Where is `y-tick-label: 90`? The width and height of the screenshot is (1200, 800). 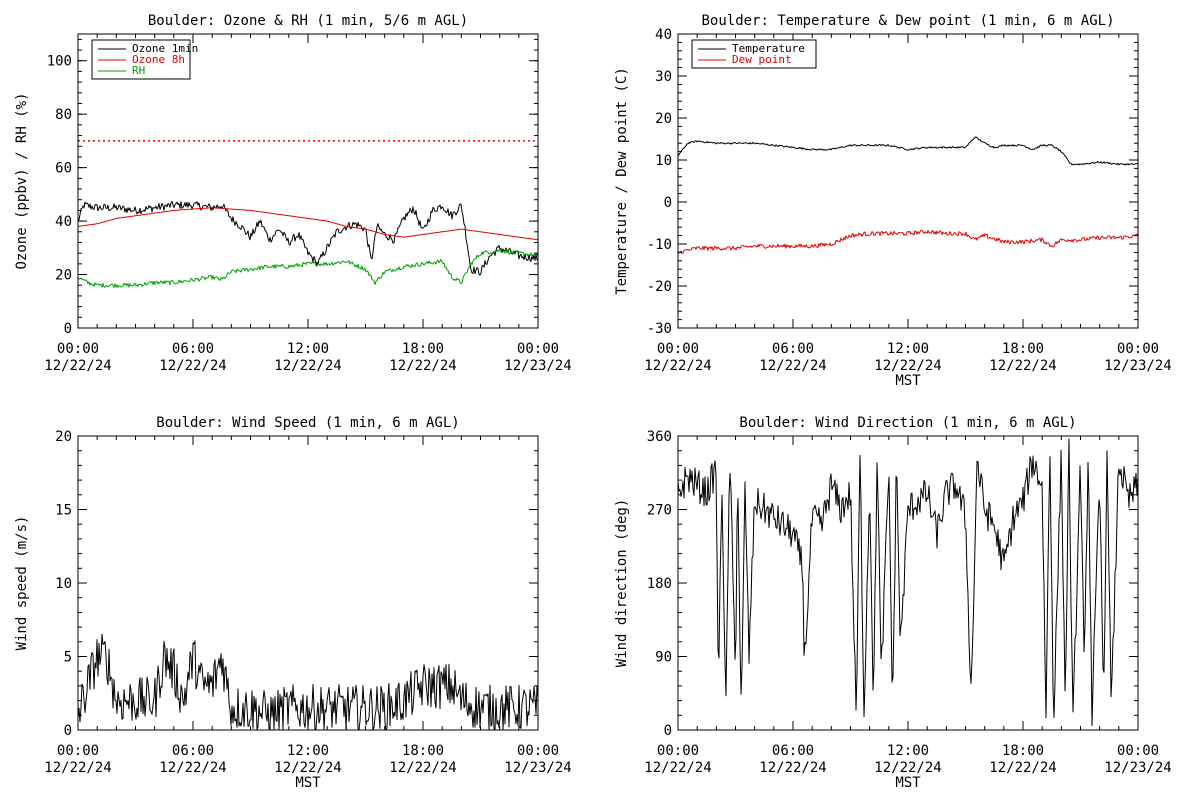 y-tick-label: 90 is located at coordinates (663, 658).